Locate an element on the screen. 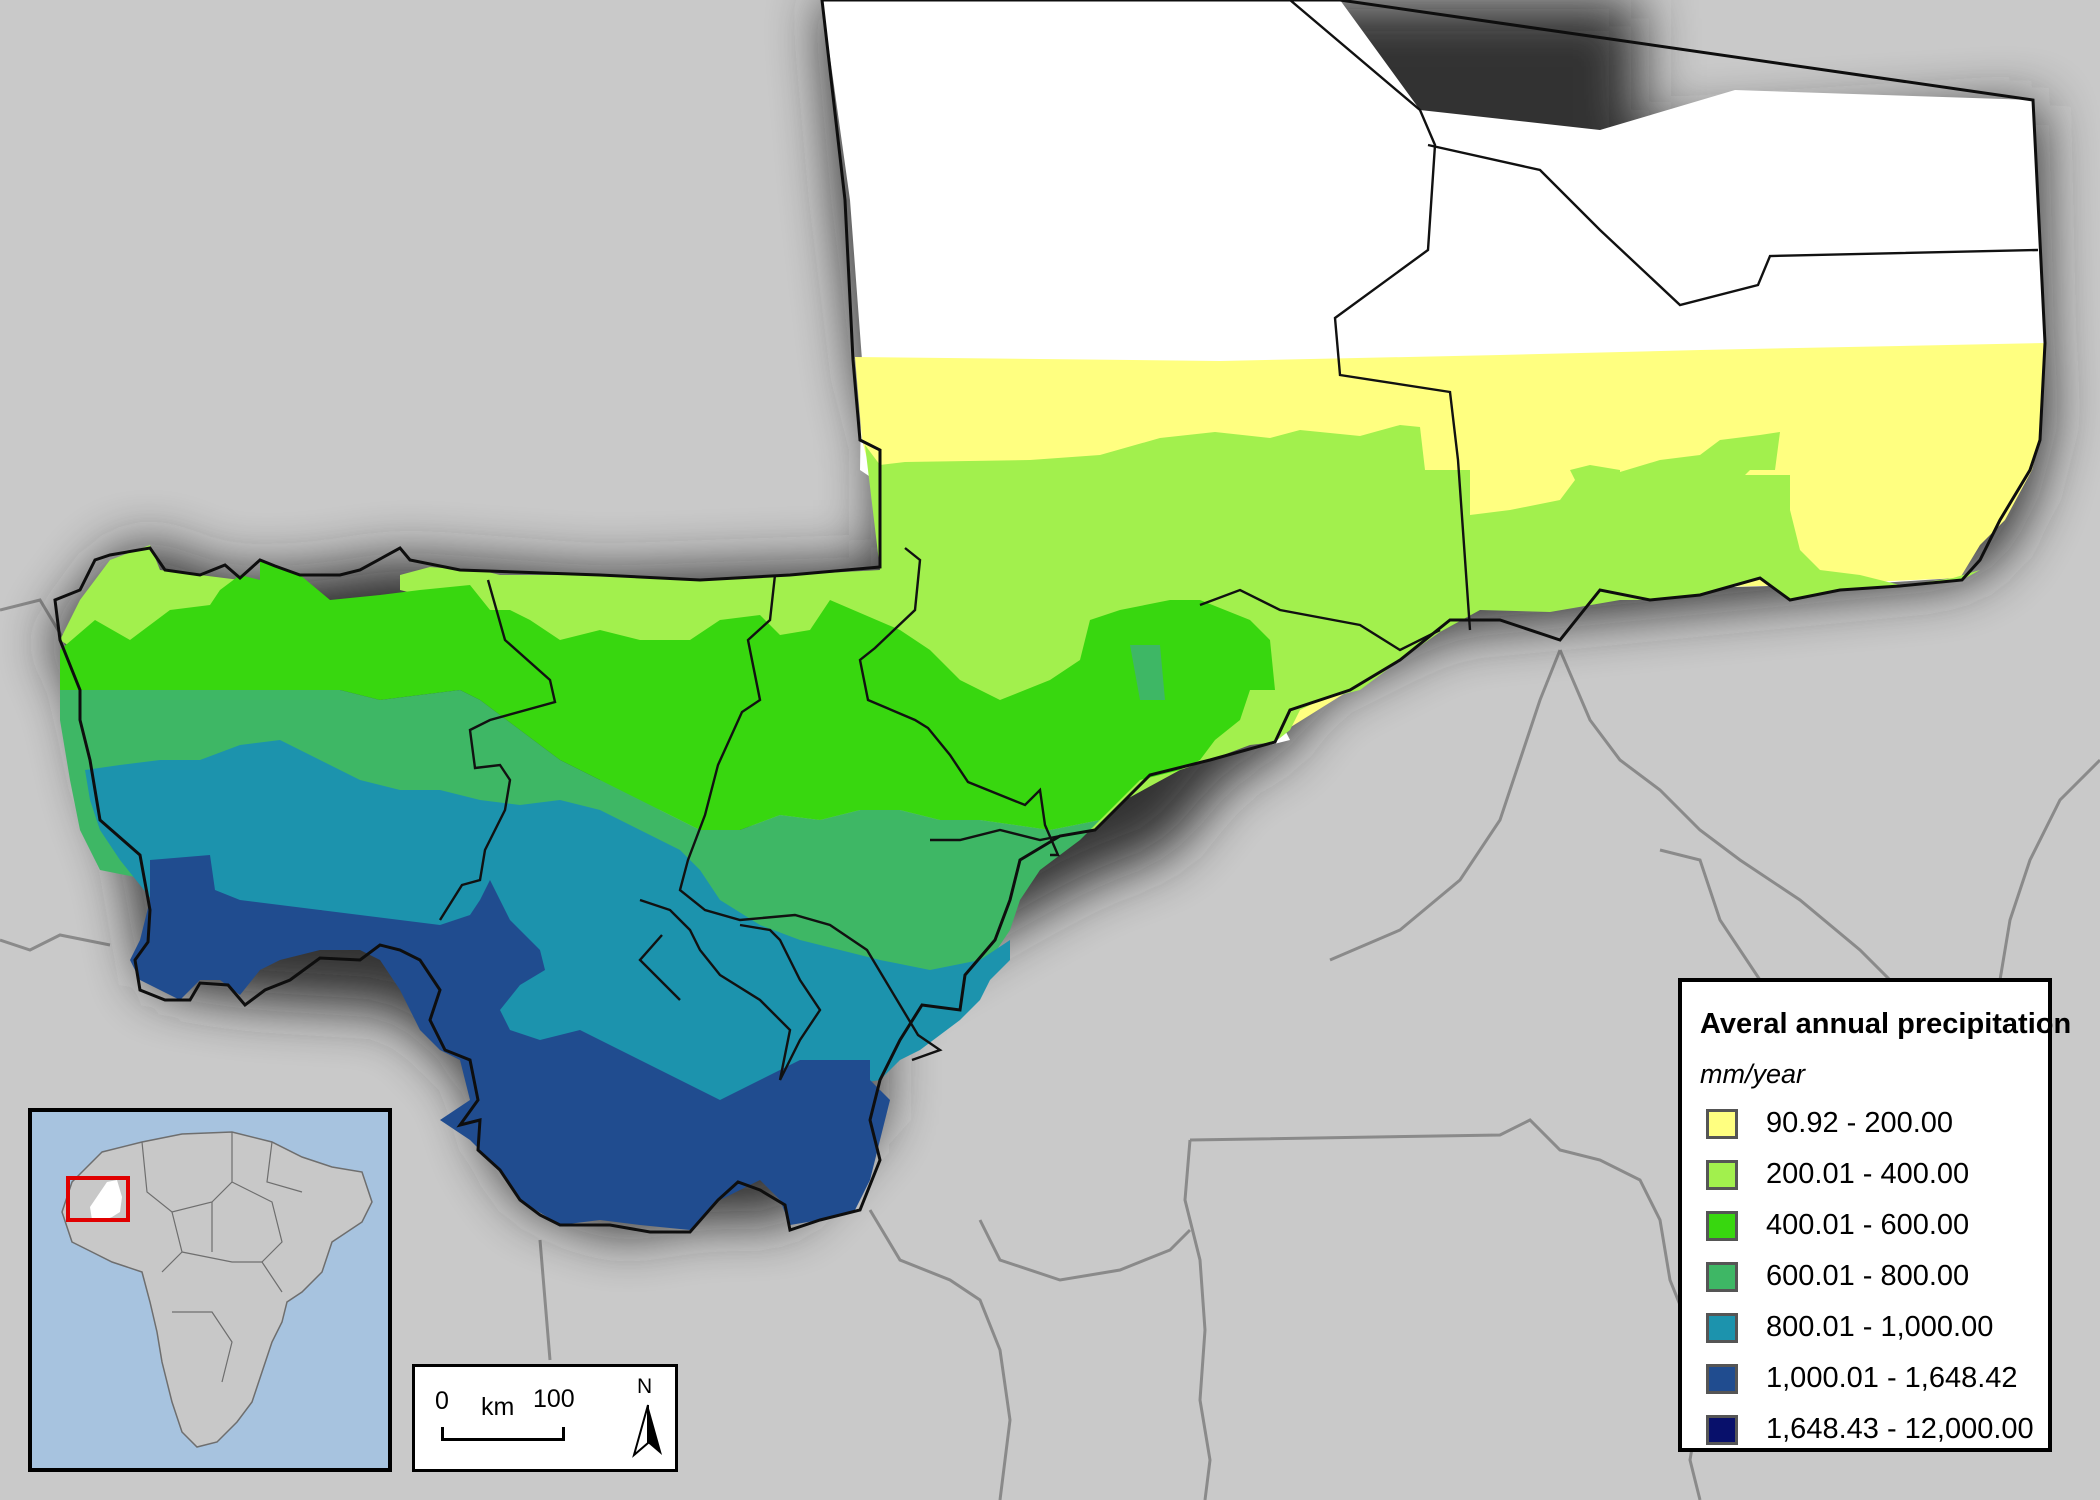 This screenshot has width=2100, height=1500. legend-item: 400.01 - 600.00 is located at coordinates (1874, 1225).